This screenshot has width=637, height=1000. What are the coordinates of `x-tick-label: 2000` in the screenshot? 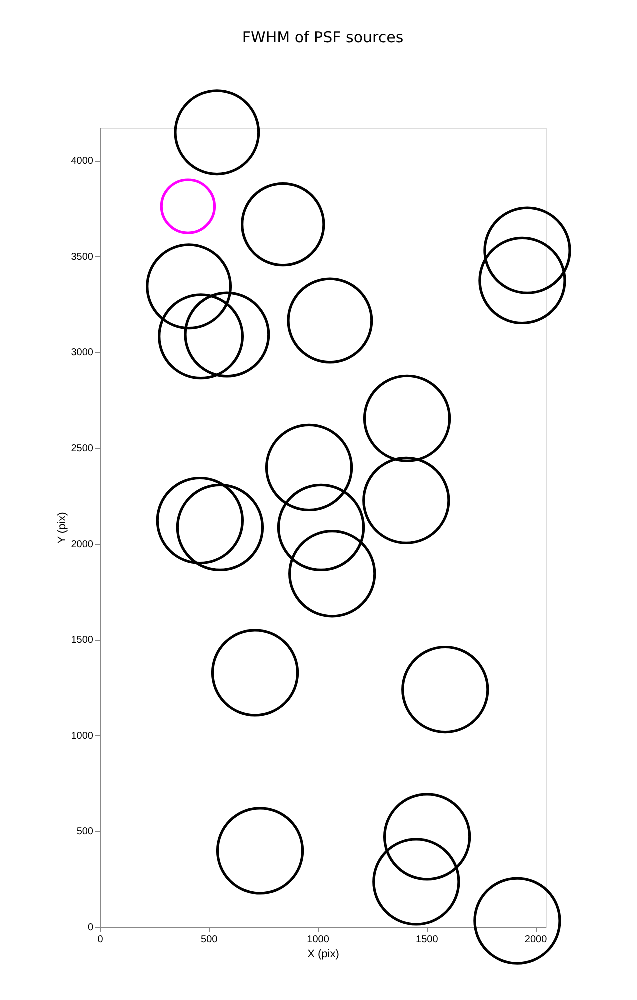 It's located at (536, 940).